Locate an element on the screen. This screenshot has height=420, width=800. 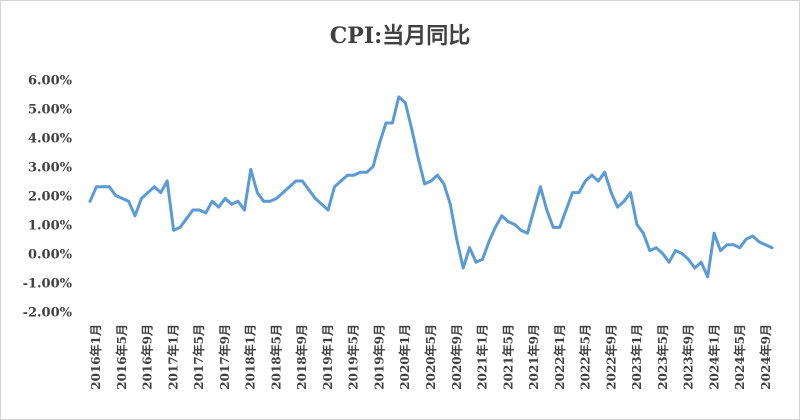
x-tick-label: 2024年9月 is located at coordinates (765, 357).